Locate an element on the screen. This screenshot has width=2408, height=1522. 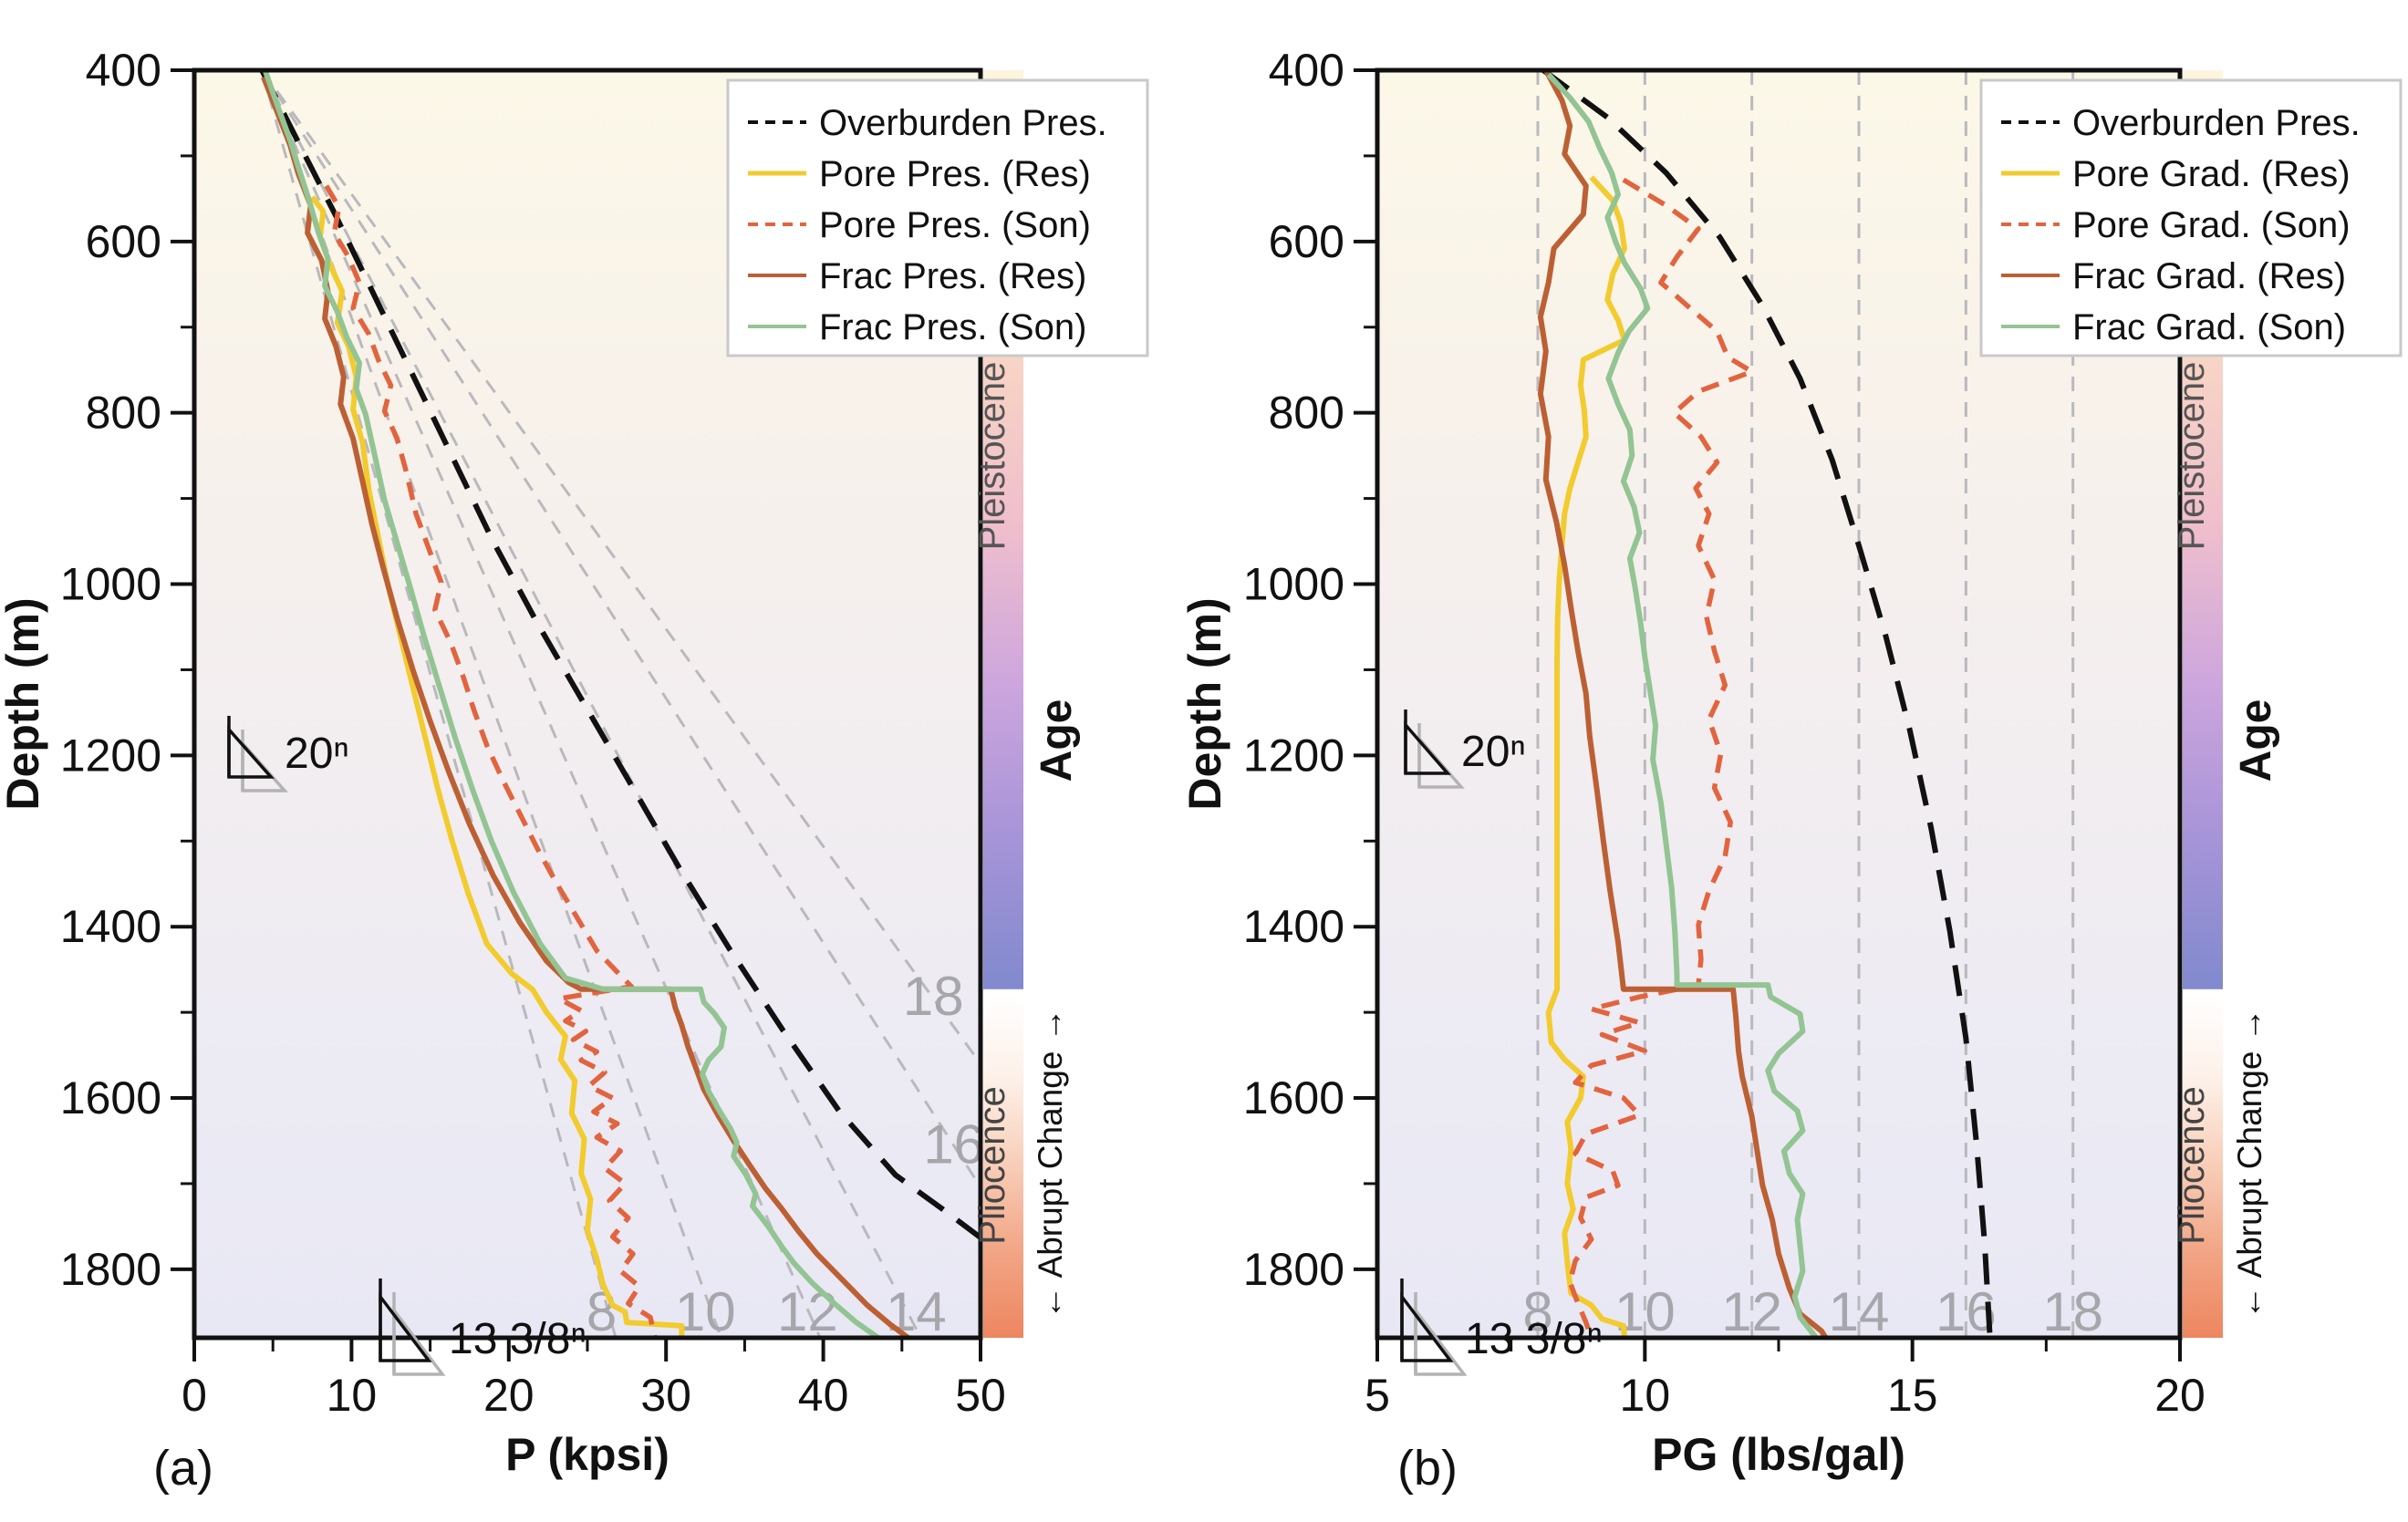
mud-weight-label-16: 16 is located at coordinates (954, 1144).